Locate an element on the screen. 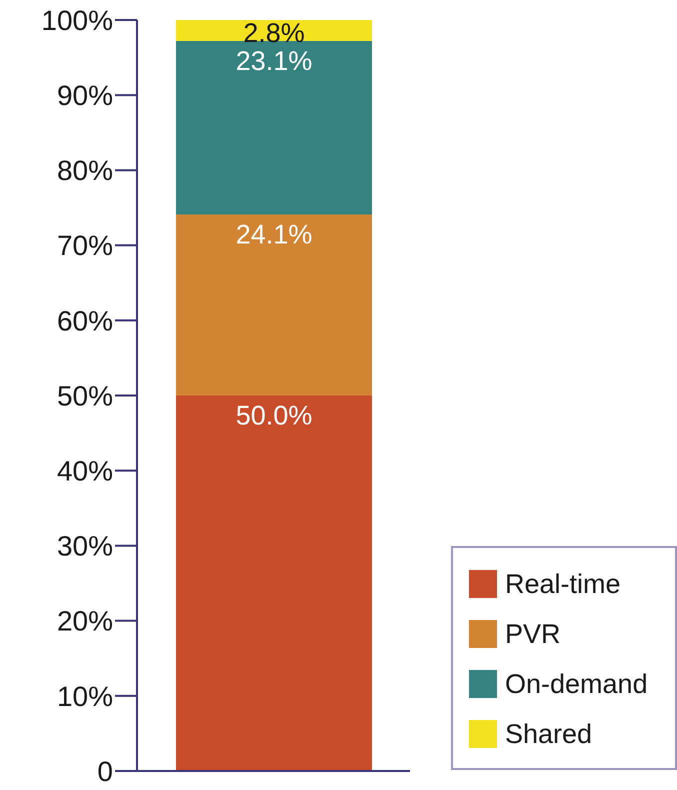  y-tick-label: 30% is located at coordinates (84, 546).